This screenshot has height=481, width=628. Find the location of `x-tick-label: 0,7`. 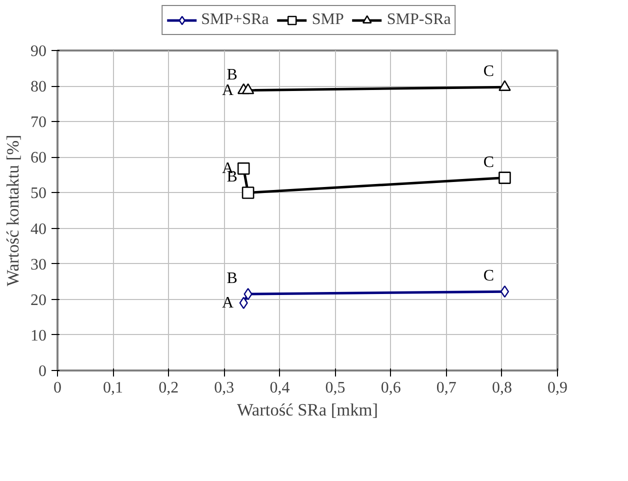

x-tick-label: 0,7 is located at coordinates (446, 388).